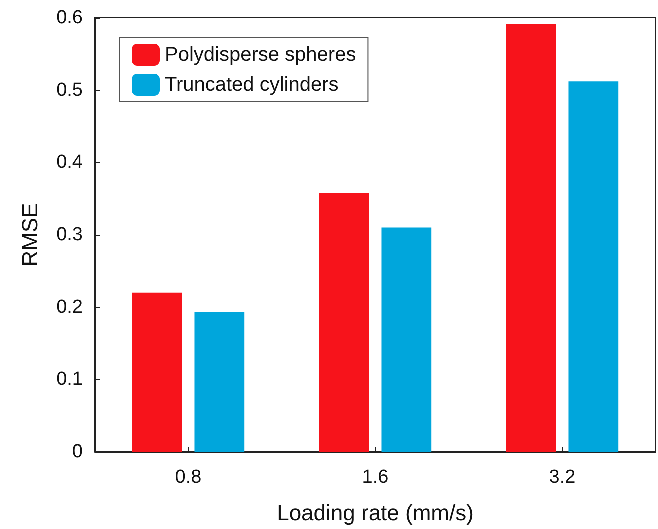  What do you see at coordinates (188, 477) in the screenshot?
I see `x-tick-label: 0.8` at bounding box center [188, 477].